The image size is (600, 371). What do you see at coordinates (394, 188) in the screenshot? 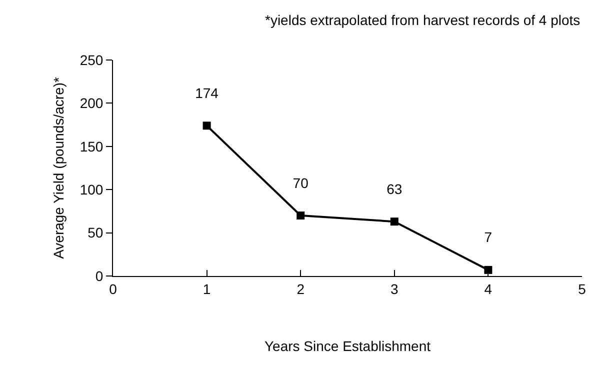
I see `data-label: 63` at bounding box center [394, 188].